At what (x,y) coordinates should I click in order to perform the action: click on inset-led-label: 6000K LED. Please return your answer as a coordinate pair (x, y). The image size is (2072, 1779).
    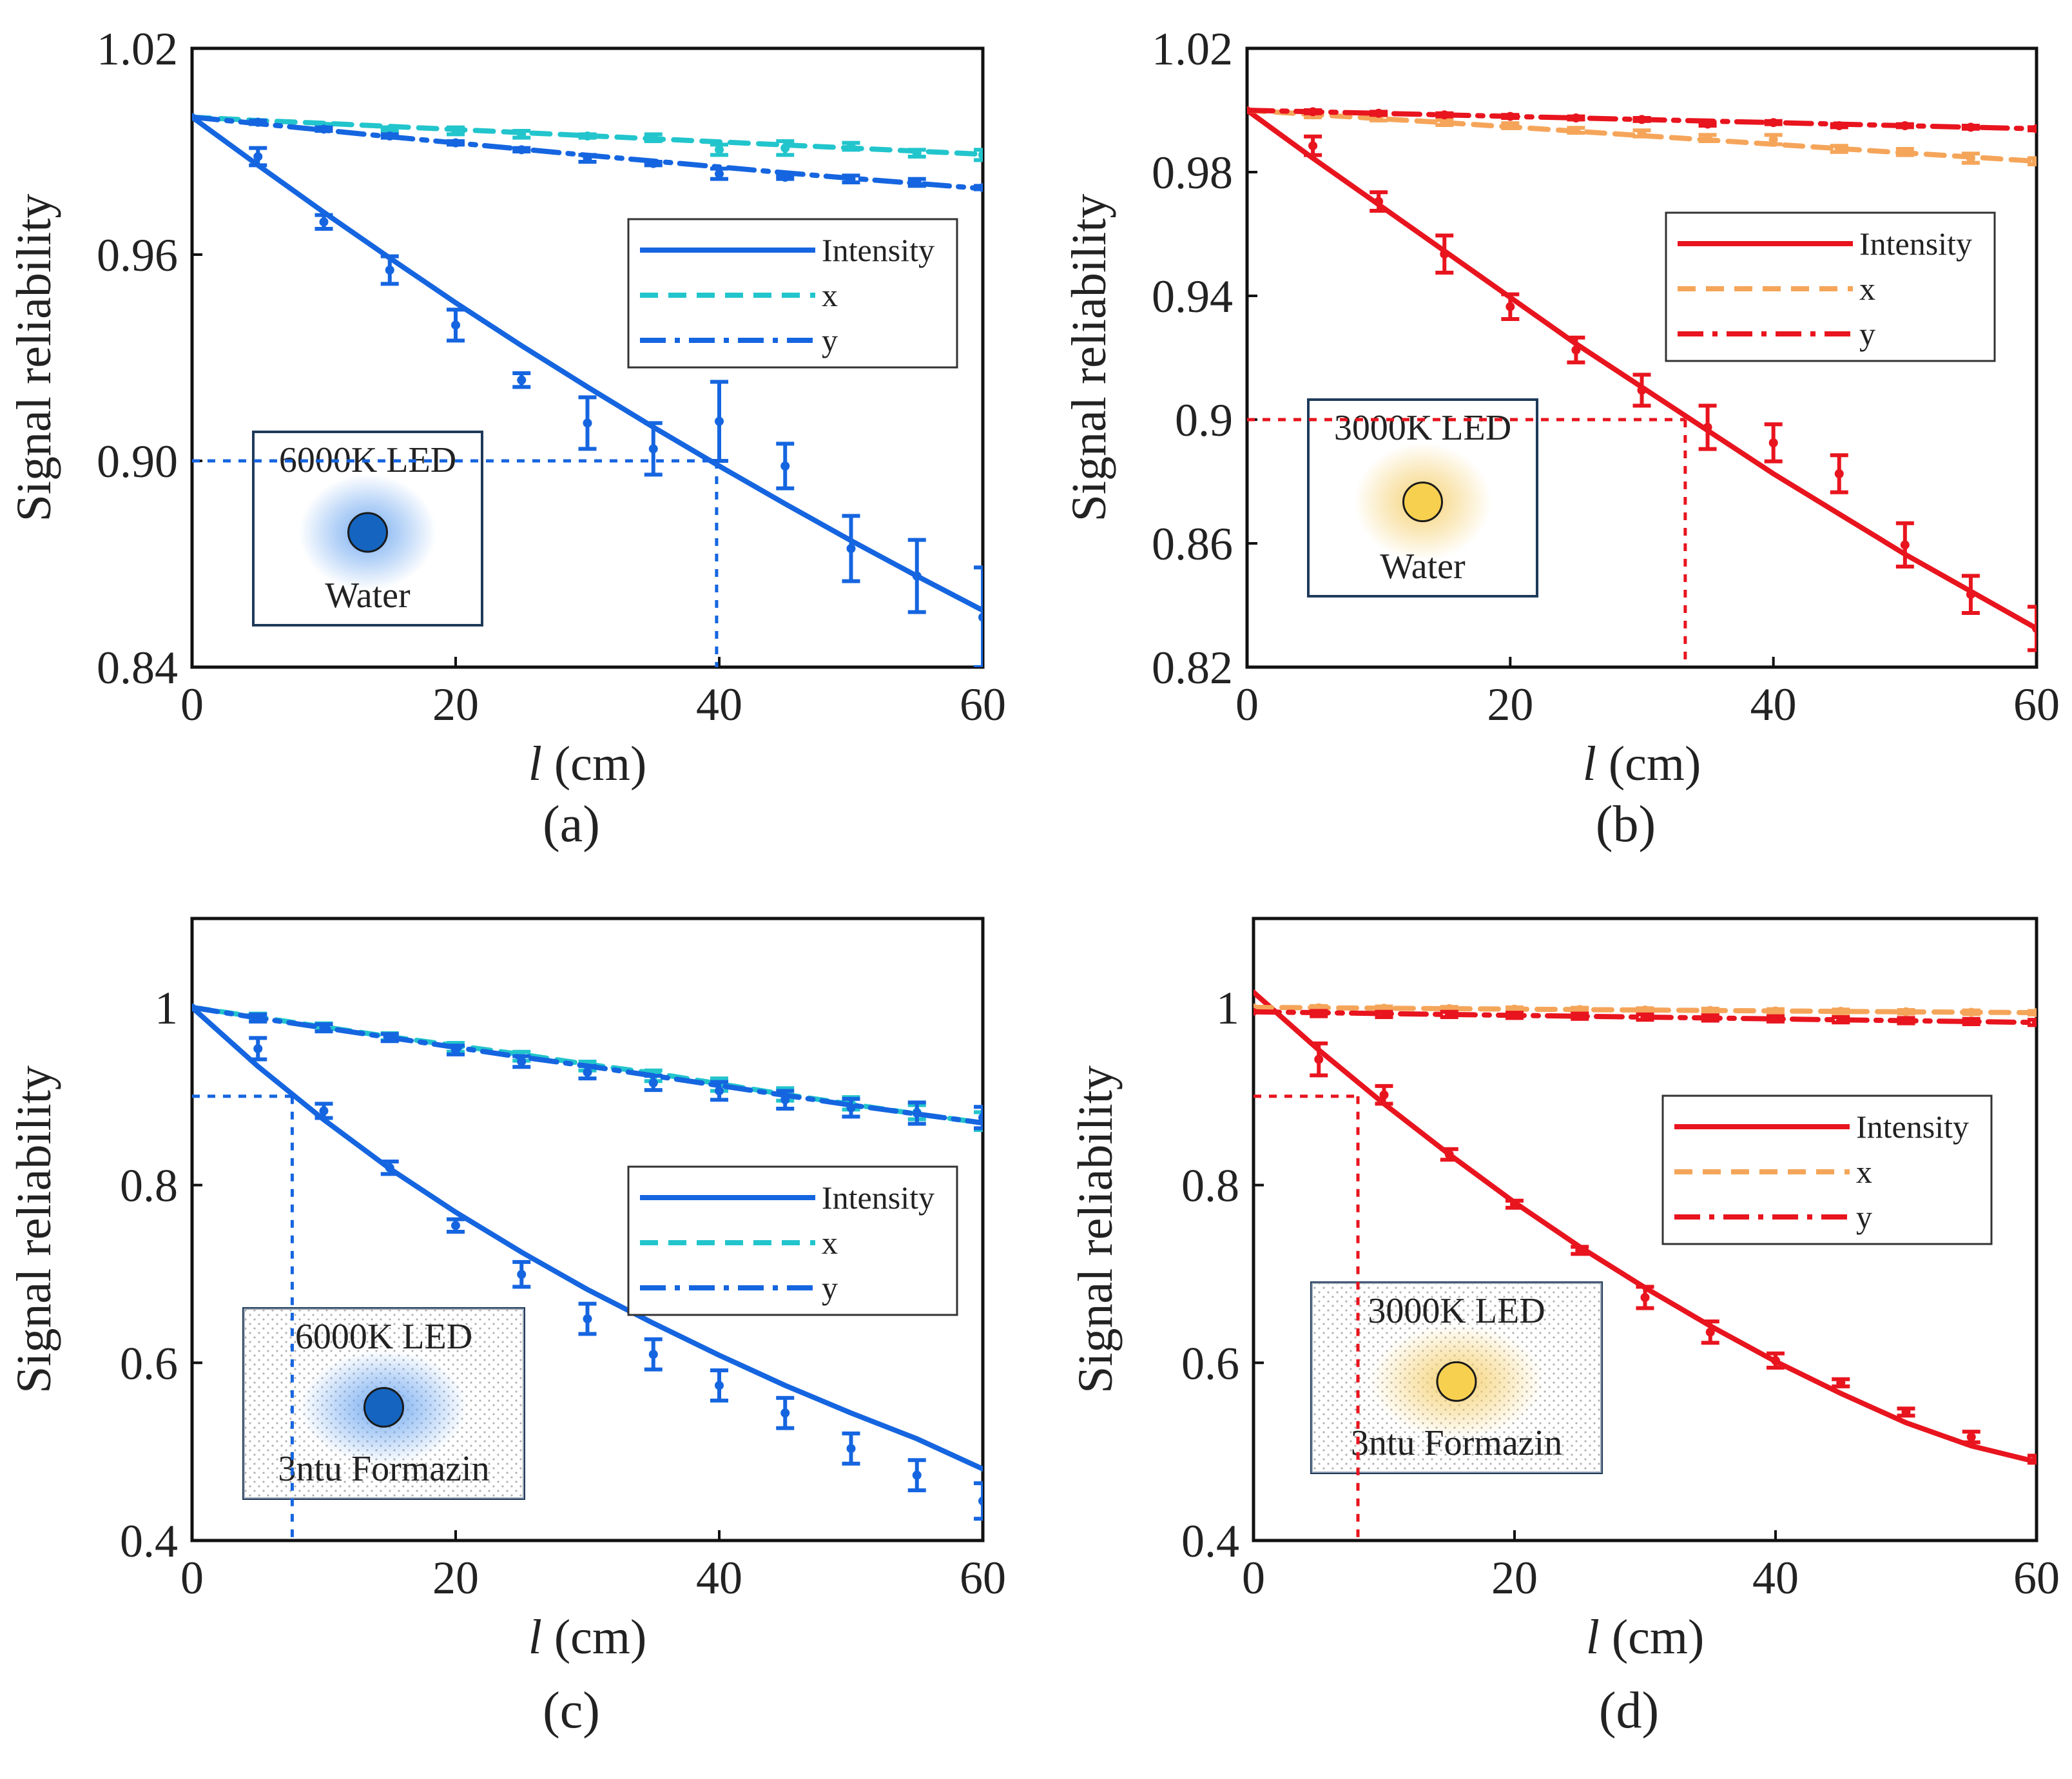
    Looking at the image, I should click on (384, 1337).